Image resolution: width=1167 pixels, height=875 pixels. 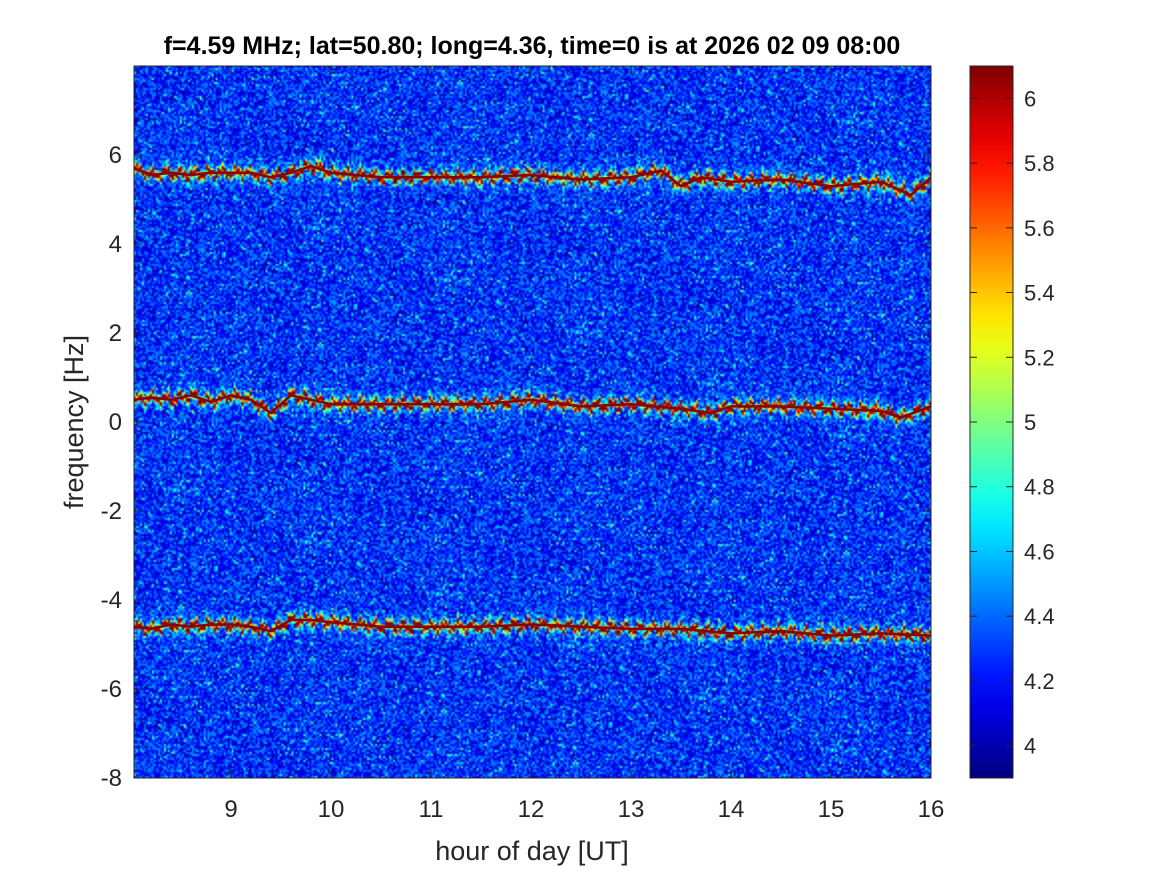 I want to click on colorbar-tick-label: 5.4, so click(x=1039, y=293).